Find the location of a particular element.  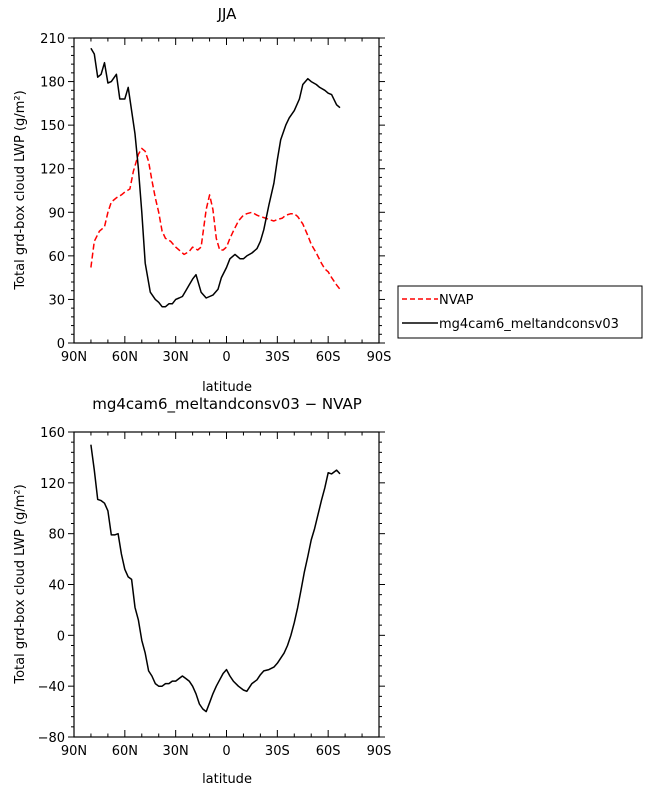

bottom-x-tick-label: 90N is located at coordinates (74, 751).